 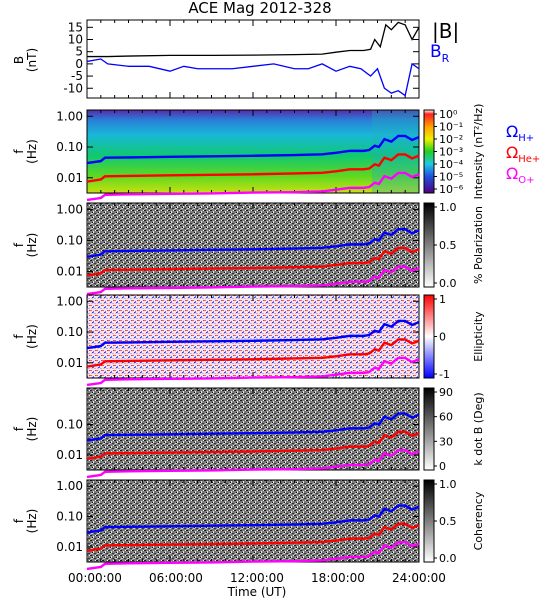 I want to click on gyrofrequency-legend-item: ΩH+, so click(x=520, y=133).